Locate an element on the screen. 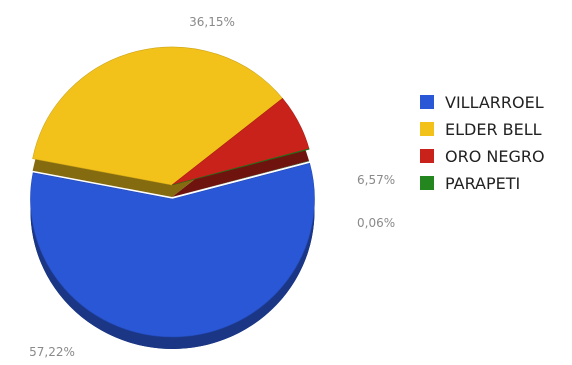 Image resolution: width=572 pixels, height=365 pixels. legend-label-oro-negro: ORO NEGRO is located at coordinates (495, 156).